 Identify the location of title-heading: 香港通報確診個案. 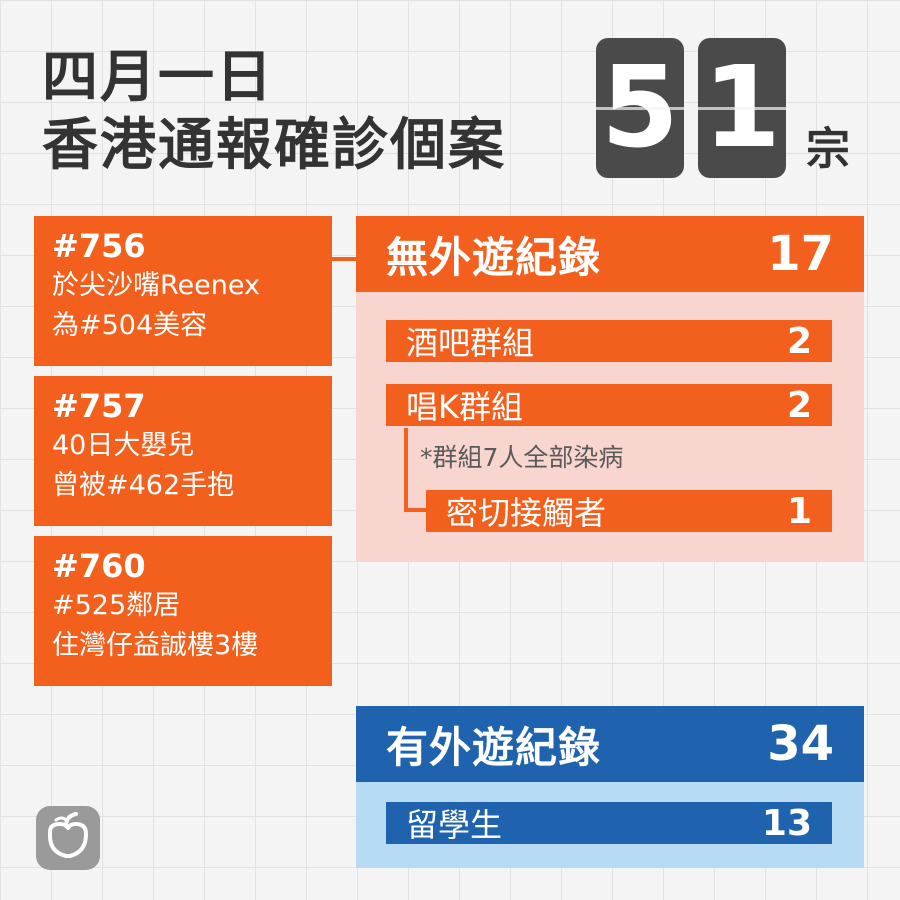
(274, 145).